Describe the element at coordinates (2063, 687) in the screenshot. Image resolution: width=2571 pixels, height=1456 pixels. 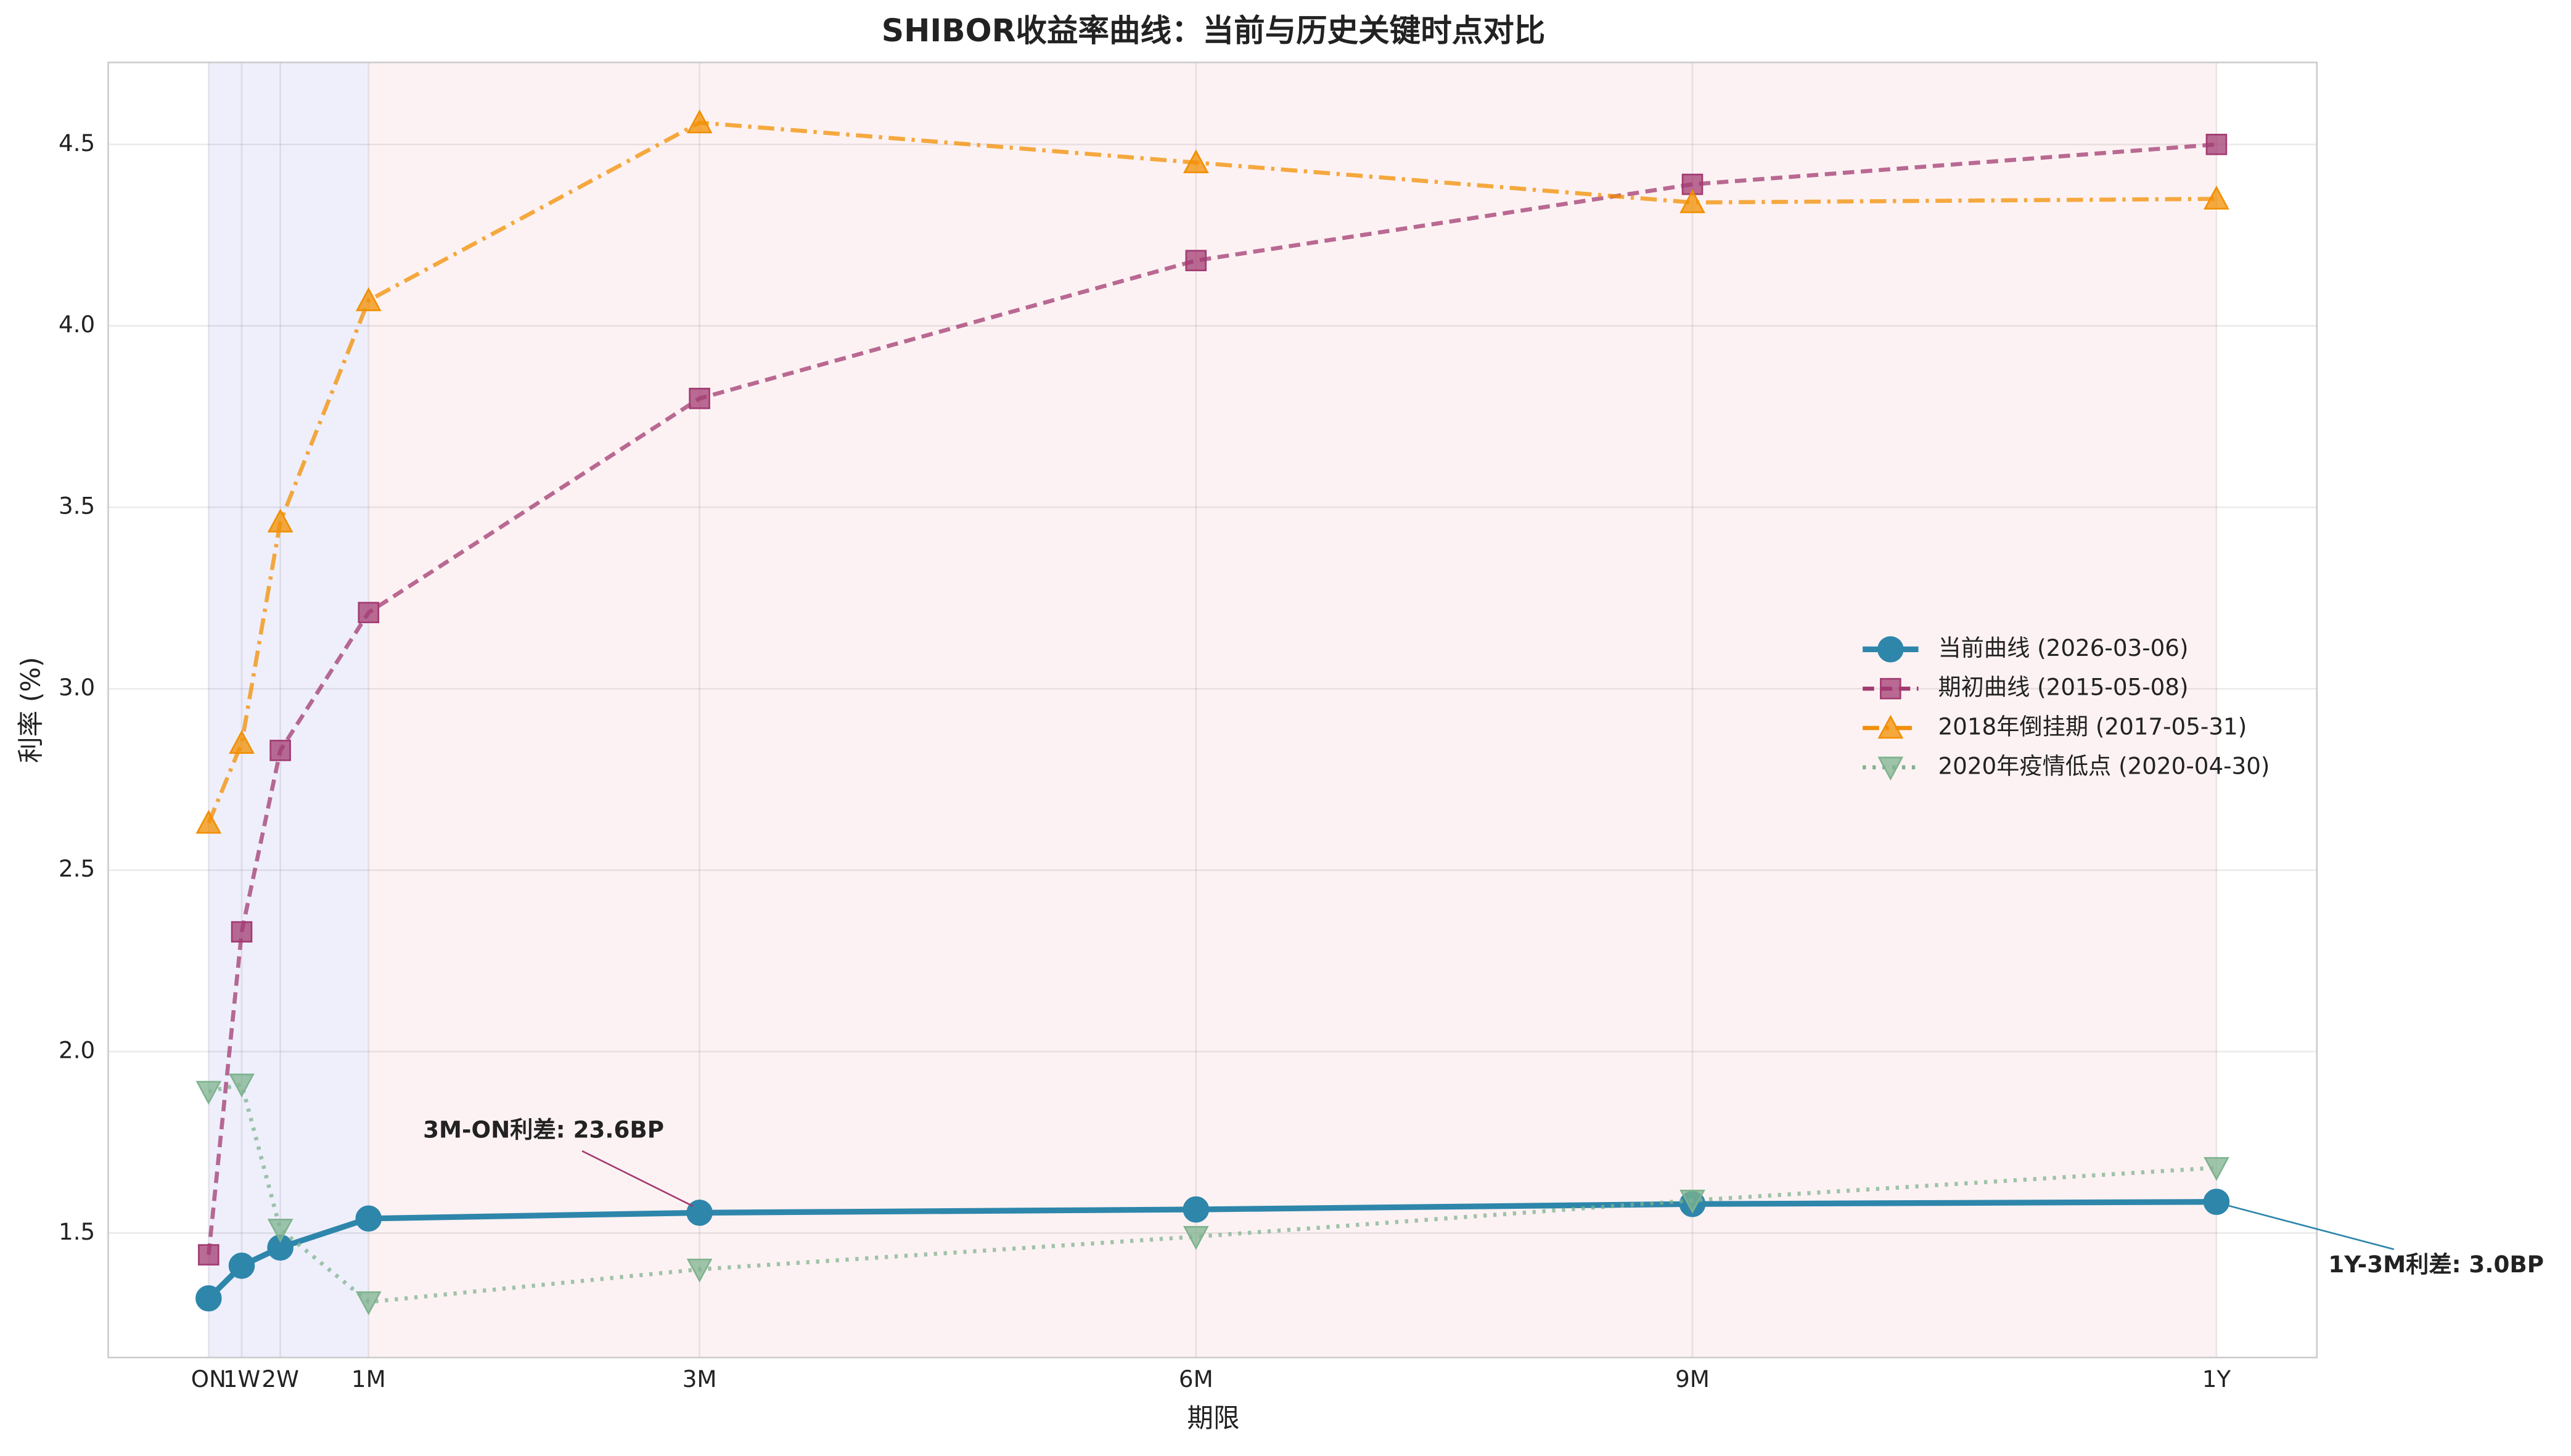
I see `legend-label: 期初曲线 (2015-05-08)` at that location.